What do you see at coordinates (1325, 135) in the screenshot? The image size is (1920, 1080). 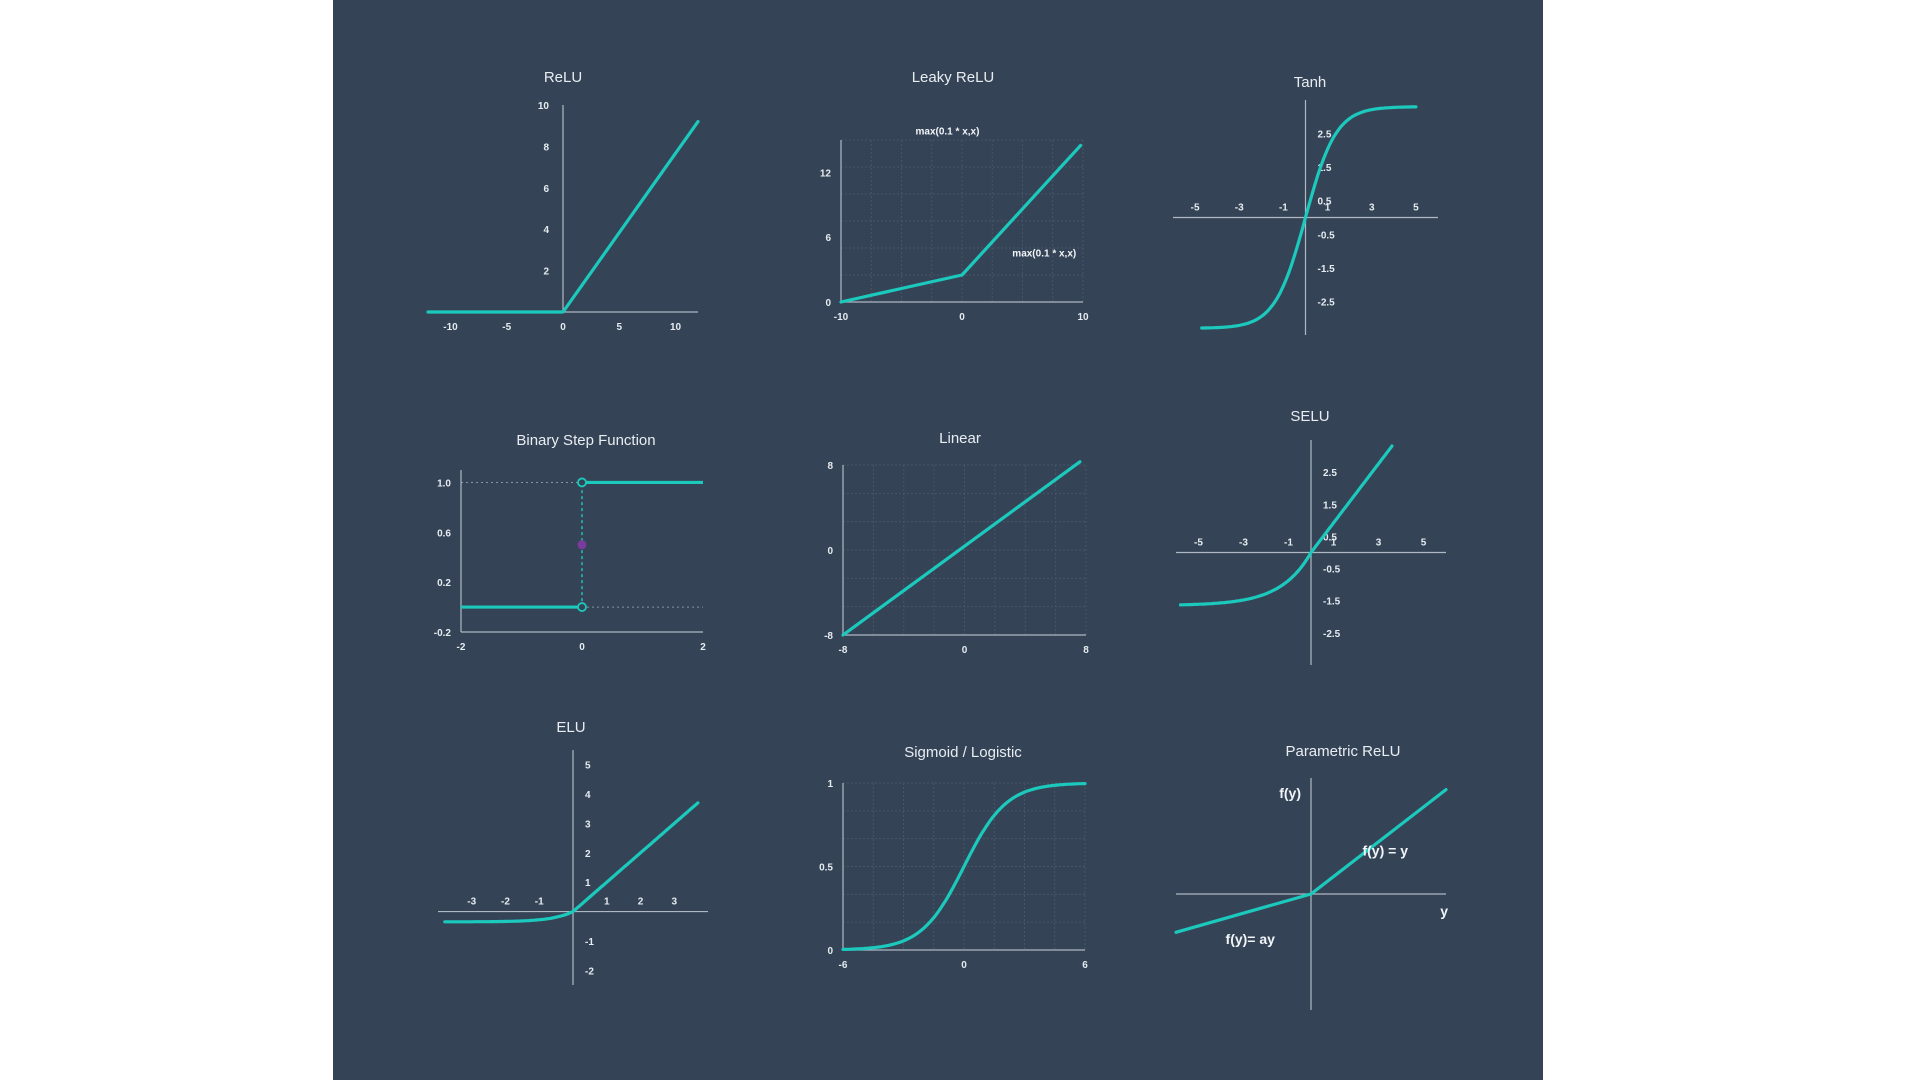 I see `y-tick-label: 2.5` at bounding box center [1325, 135].